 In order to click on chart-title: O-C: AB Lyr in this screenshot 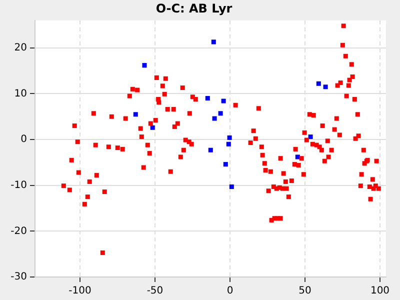, I will do `click(194, 8)`.